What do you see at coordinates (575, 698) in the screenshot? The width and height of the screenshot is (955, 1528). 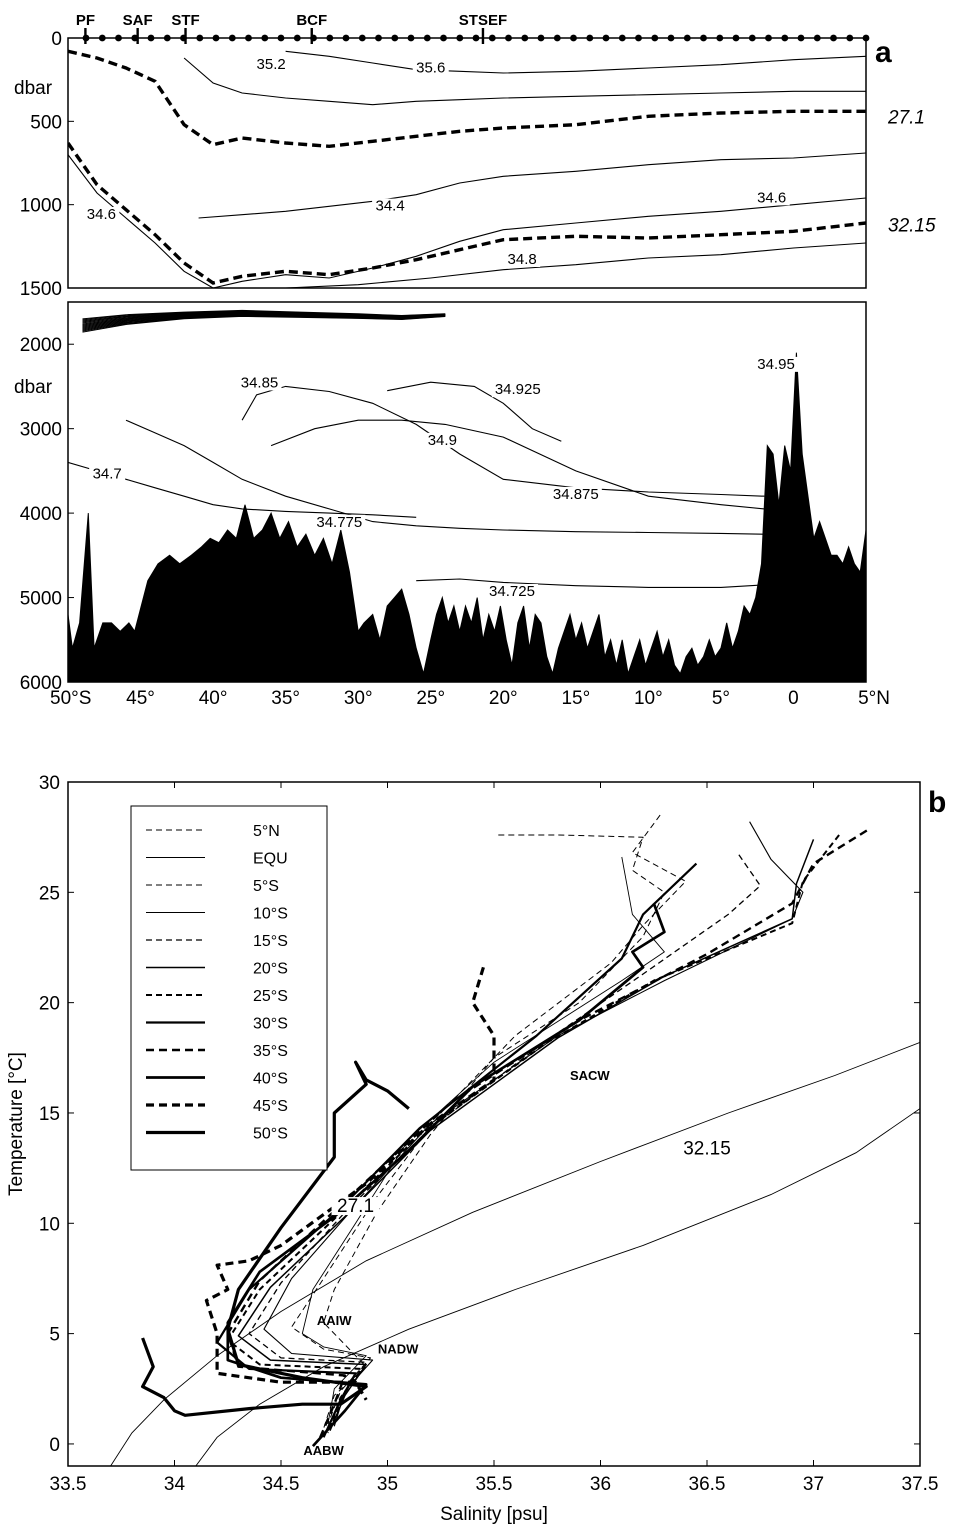 I see `lat-tick-label: 15°` at bounding box center [575, 698].